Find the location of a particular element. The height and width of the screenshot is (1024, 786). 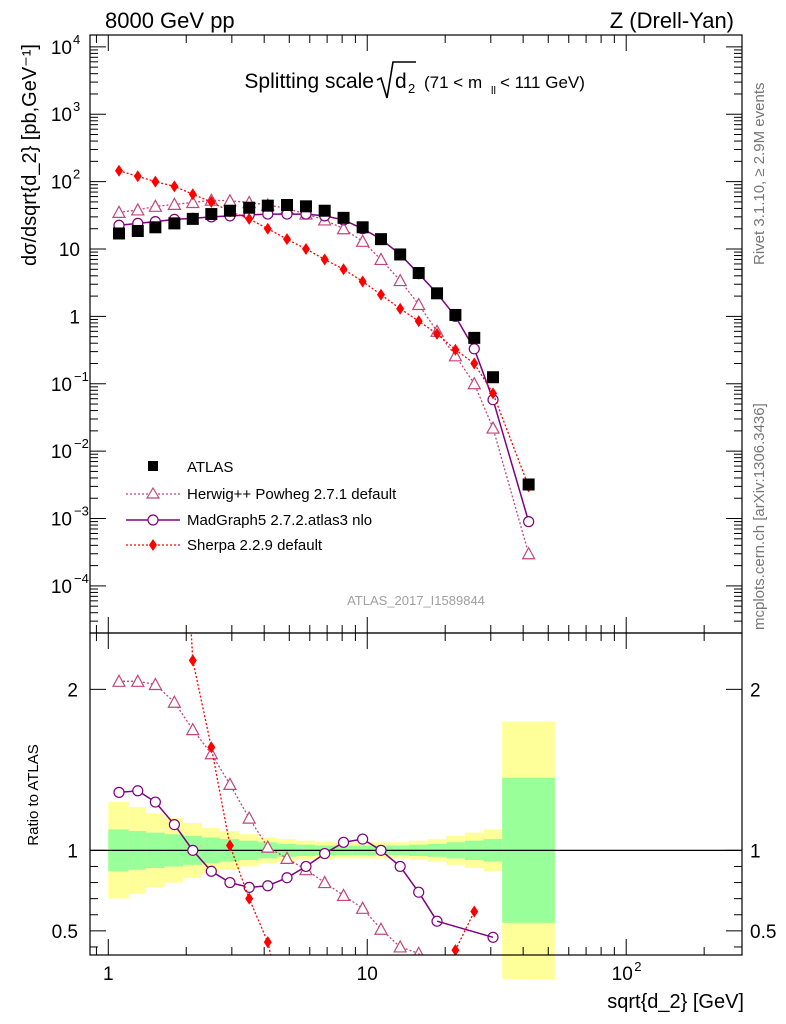

y-tick-label-exp: −2 is located at coordinates (81, 443).